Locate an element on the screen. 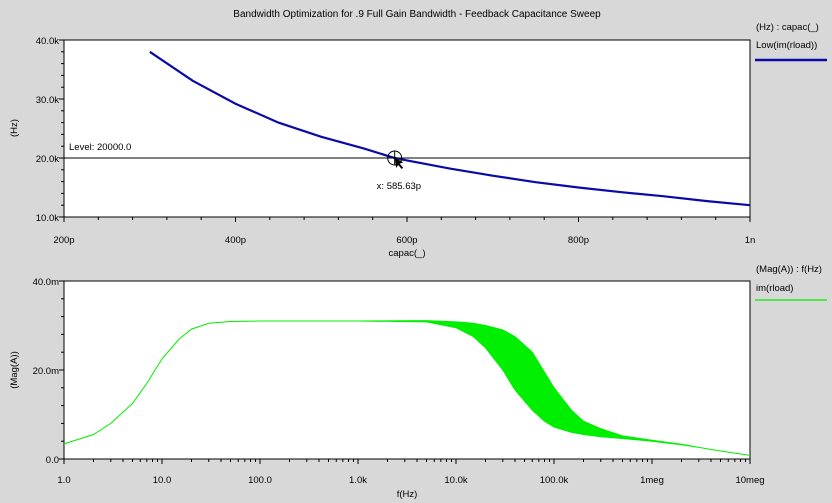 The width and height of the screenshot is (832, 503). plot1-legend: (Hz) : capac(_) Low(im(rload)) is located at coordinates (791, 42).